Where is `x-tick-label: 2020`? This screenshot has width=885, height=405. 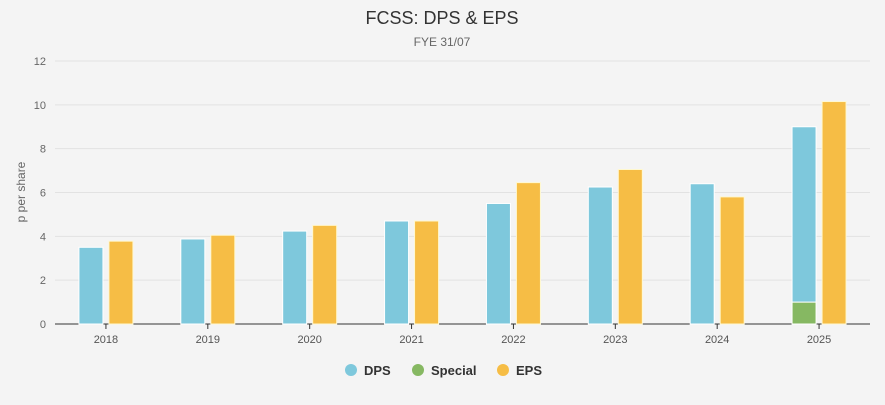 x-tick-label: 2020 is located at coordinates (309, 340).